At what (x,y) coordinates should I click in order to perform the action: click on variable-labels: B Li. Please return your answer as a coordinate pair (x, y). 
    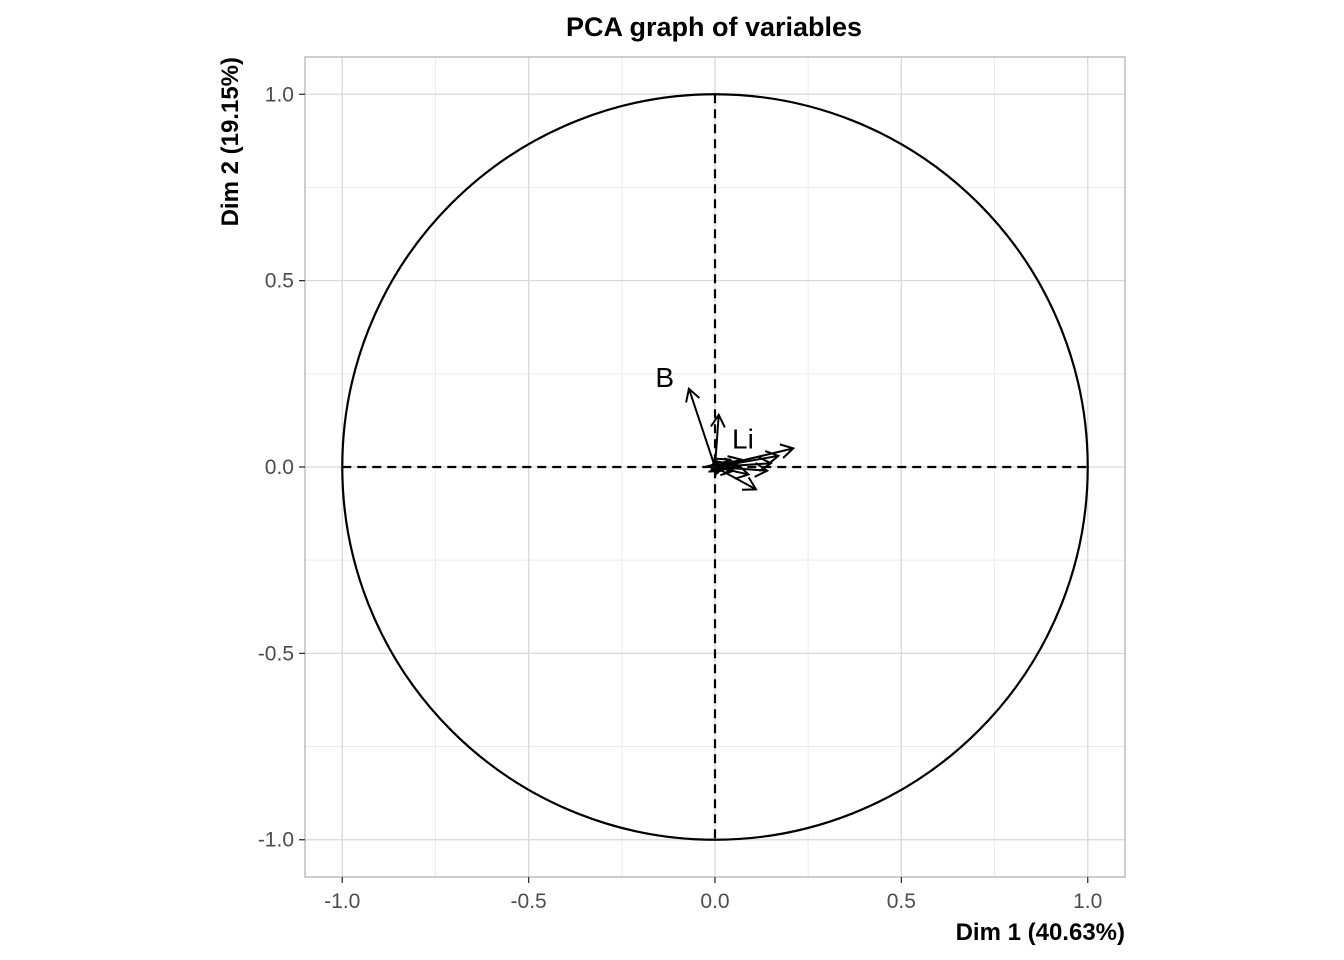
    Looking at the image, I should click on (704, 408).